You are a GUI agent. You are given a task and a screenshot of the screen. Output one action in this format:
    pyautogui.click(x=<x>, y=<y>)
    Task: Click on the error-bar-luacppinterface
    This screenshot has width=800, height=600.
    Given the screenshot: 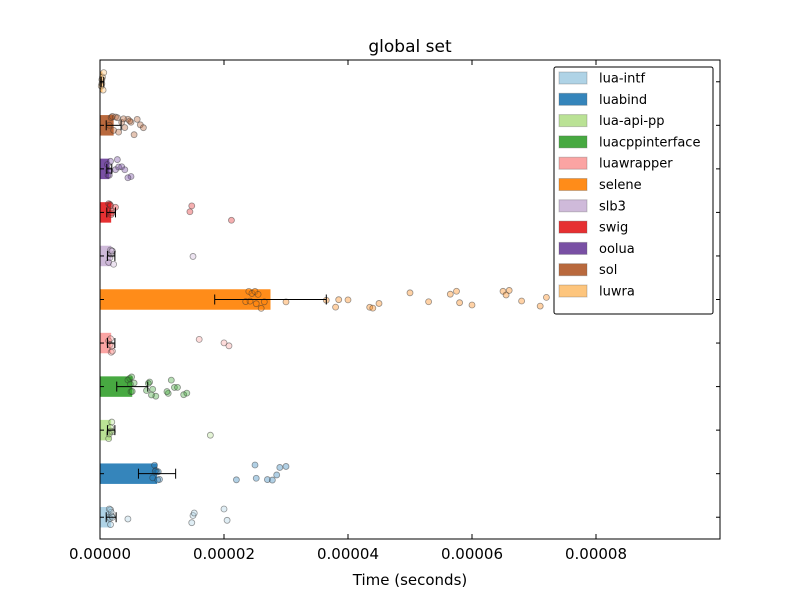 What is the action you would take?
    pyautogui.click(x=132, y=386)
    